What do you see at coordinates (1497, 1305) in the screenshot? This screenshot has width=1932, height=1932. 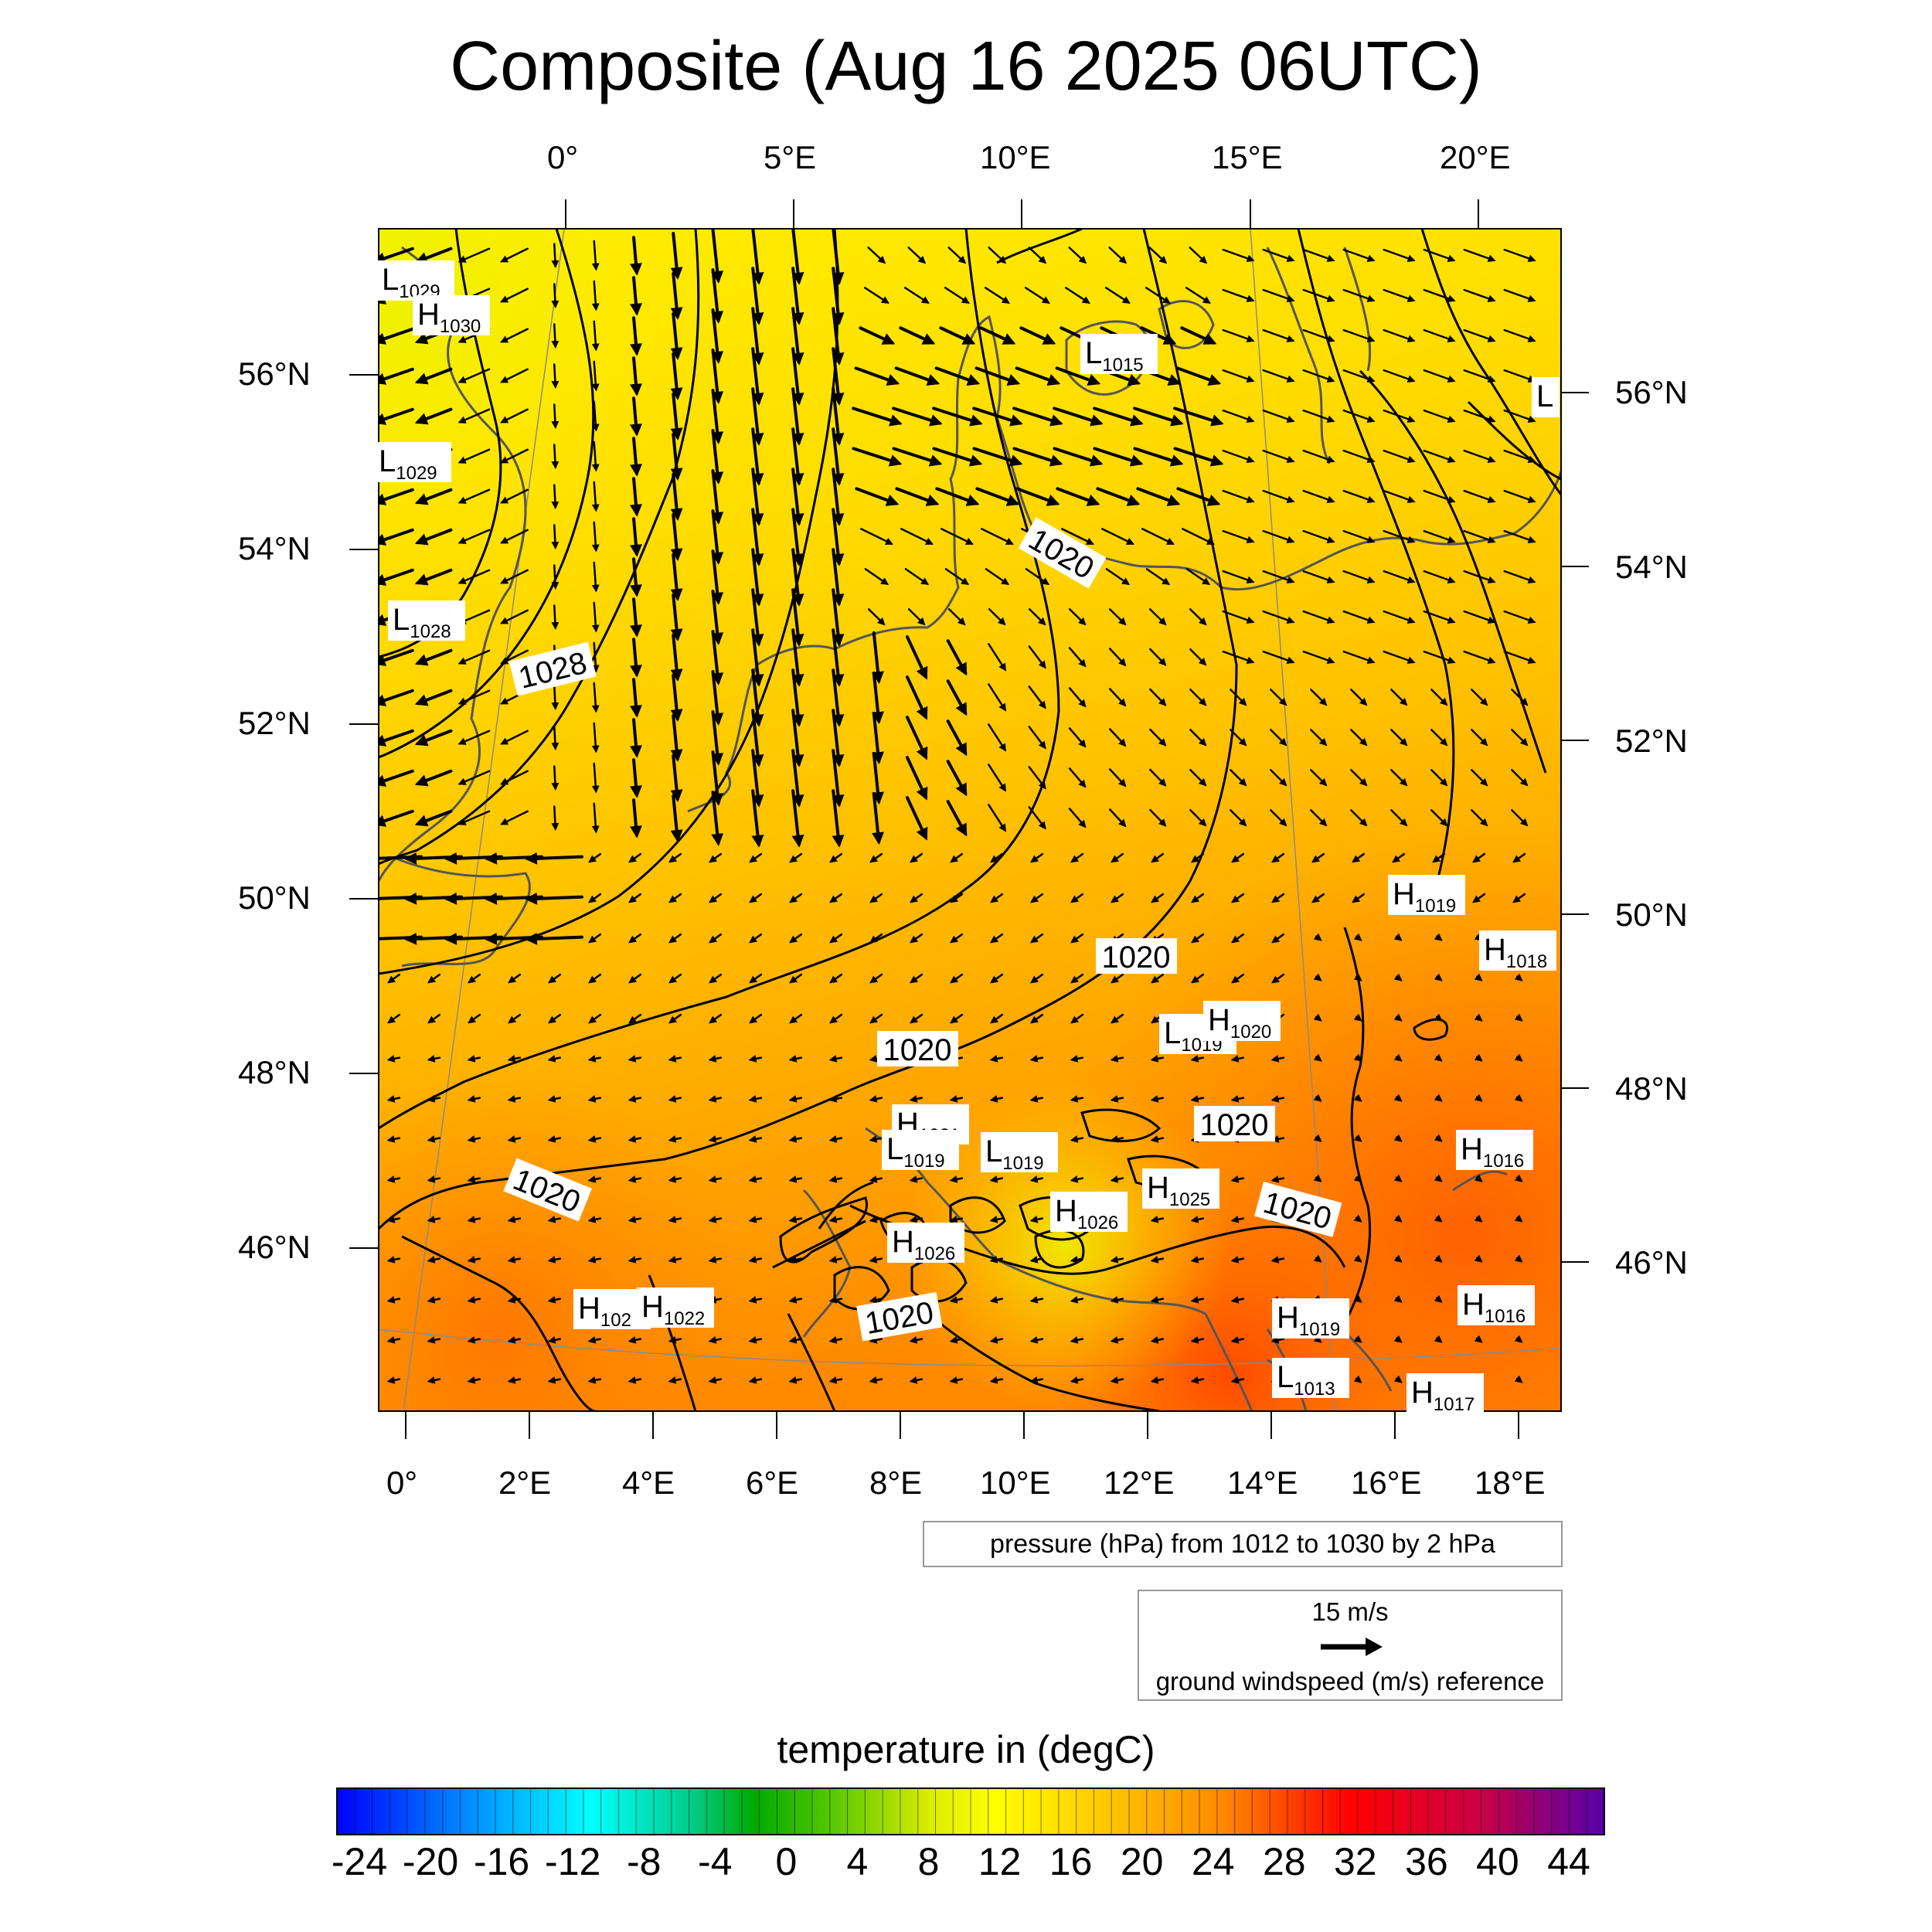 I see `pressure-center-box` at bounding box center [1497, 1305].